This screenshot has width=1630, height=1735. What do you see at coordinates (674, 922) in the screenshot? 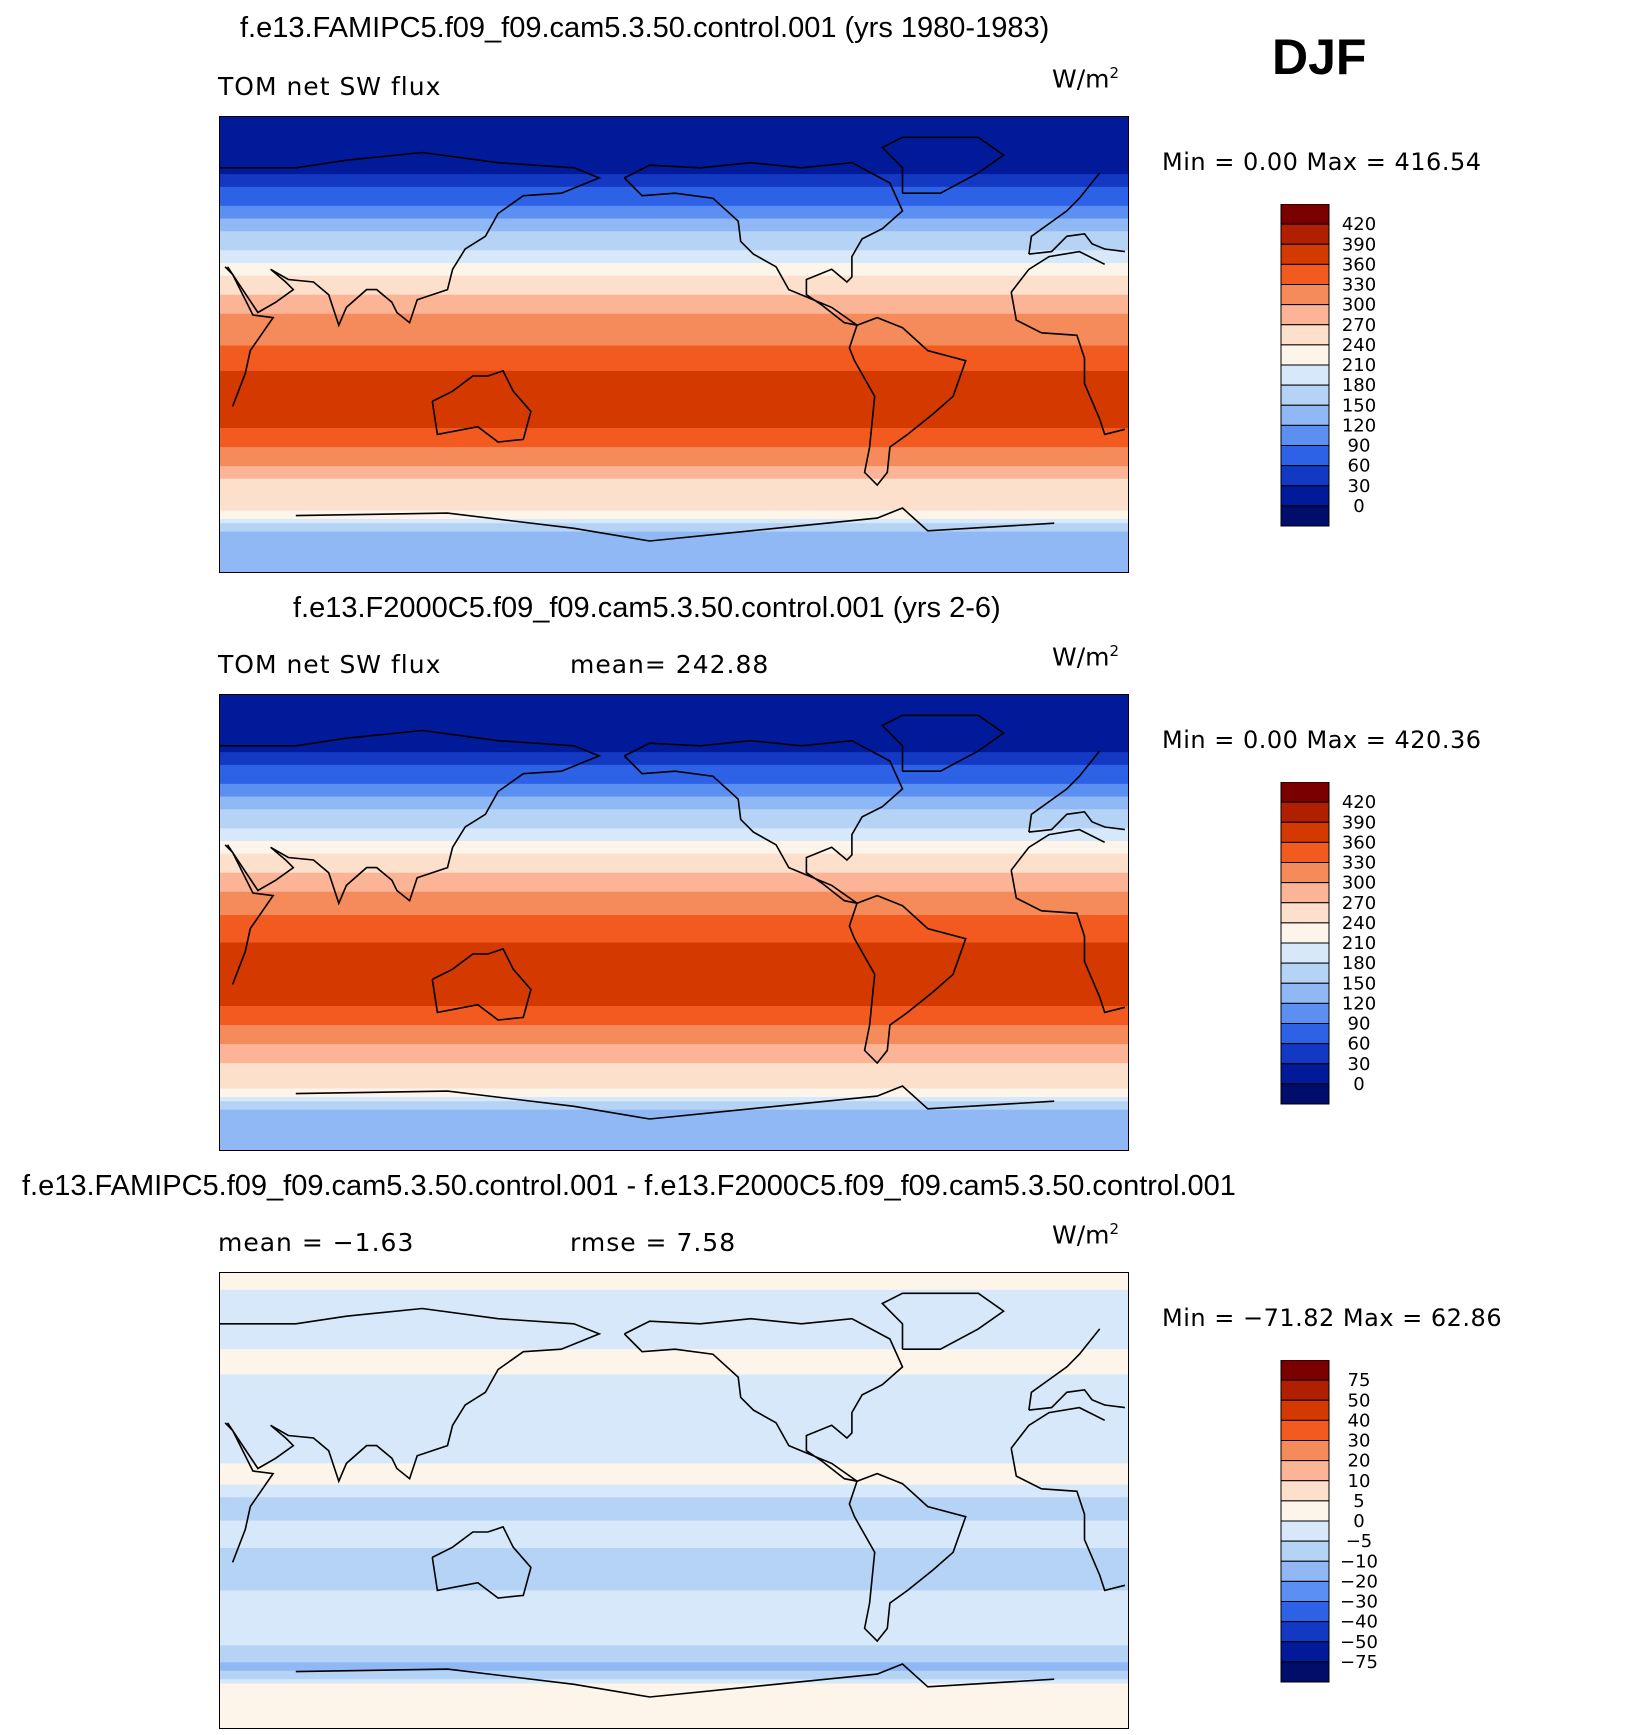
I see `panel-2-map` at bounding box center [674, 922].